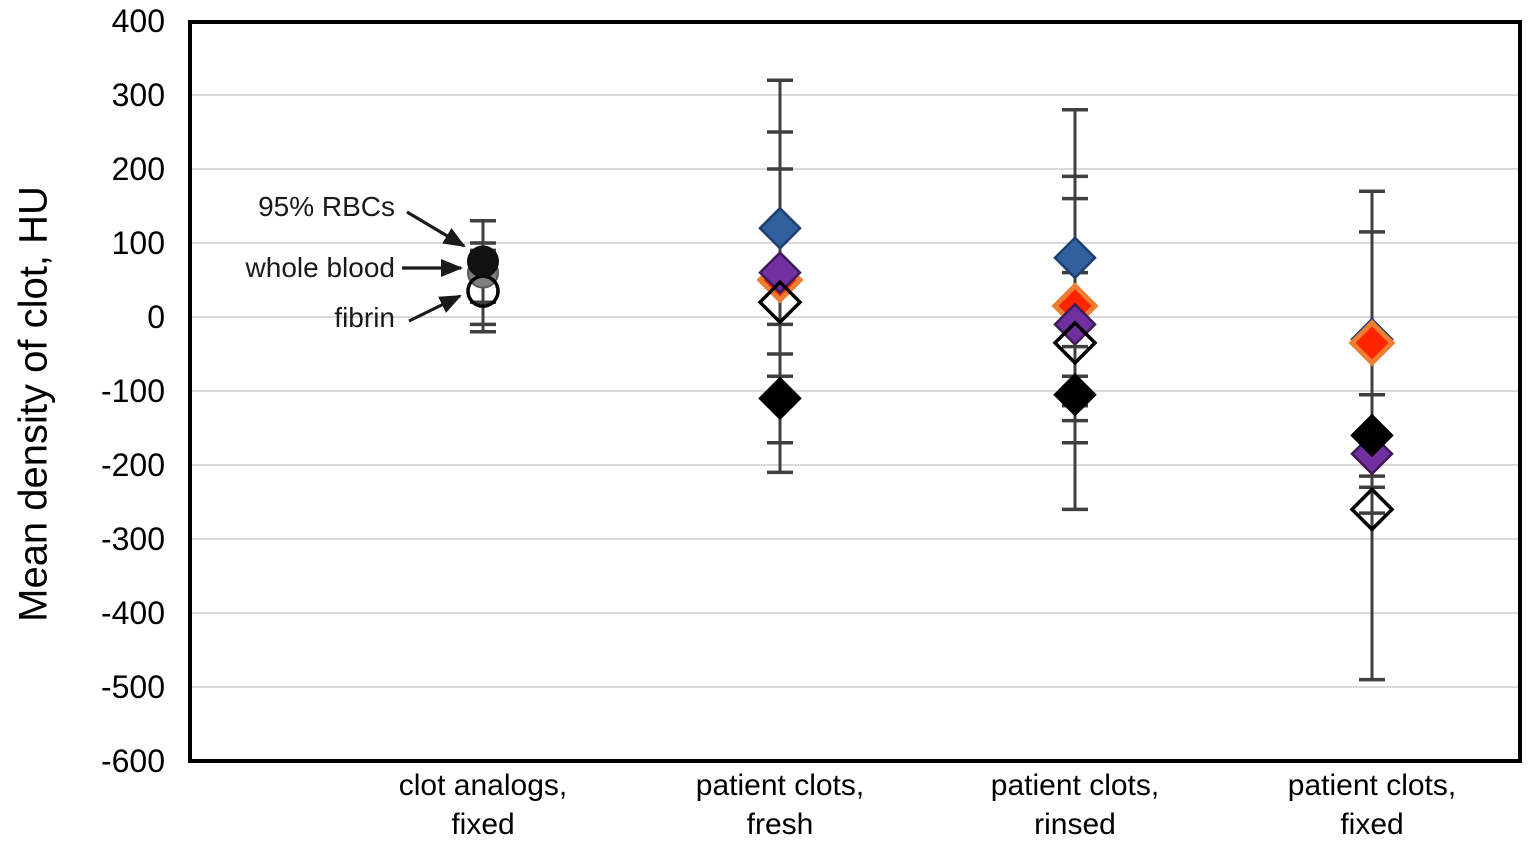 The image size is (1535, 854). I want to click on y-tick-label: 200, so click(138, 169).